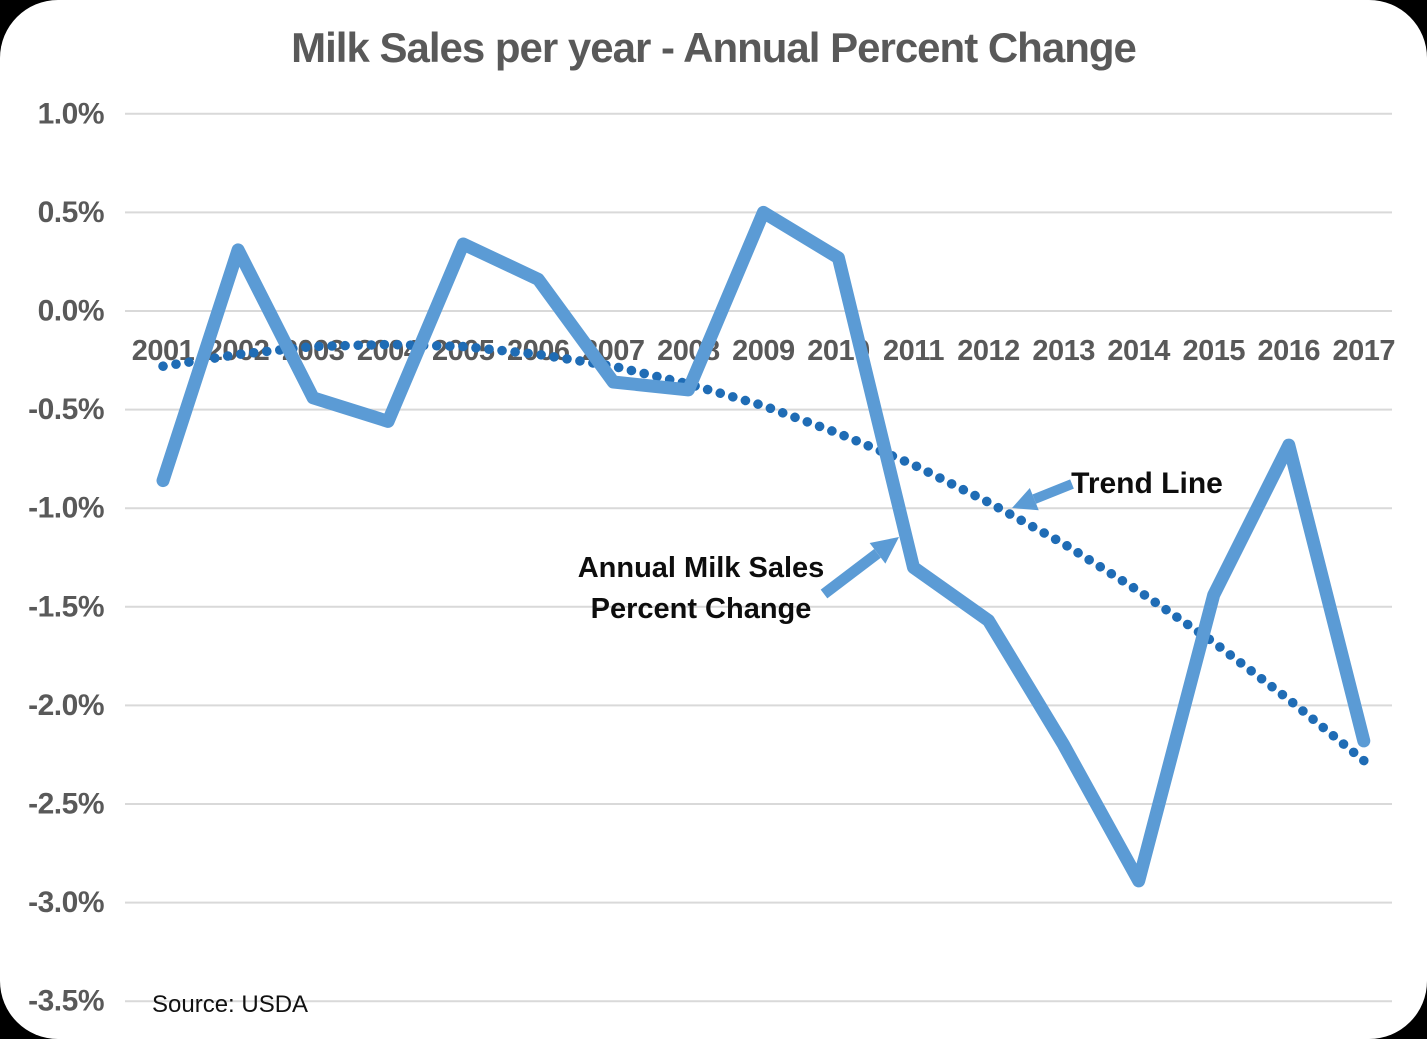 The image size is (1427, 1039). I want to click on trend-annotation-arrow-head, so click(1025, 499).